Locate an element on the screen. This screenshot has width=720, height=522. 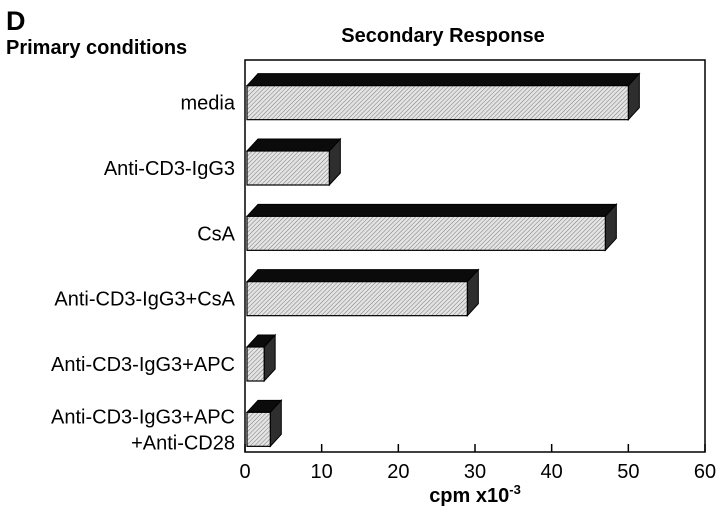
category-label: CsA is located at coordinates (216, 234).